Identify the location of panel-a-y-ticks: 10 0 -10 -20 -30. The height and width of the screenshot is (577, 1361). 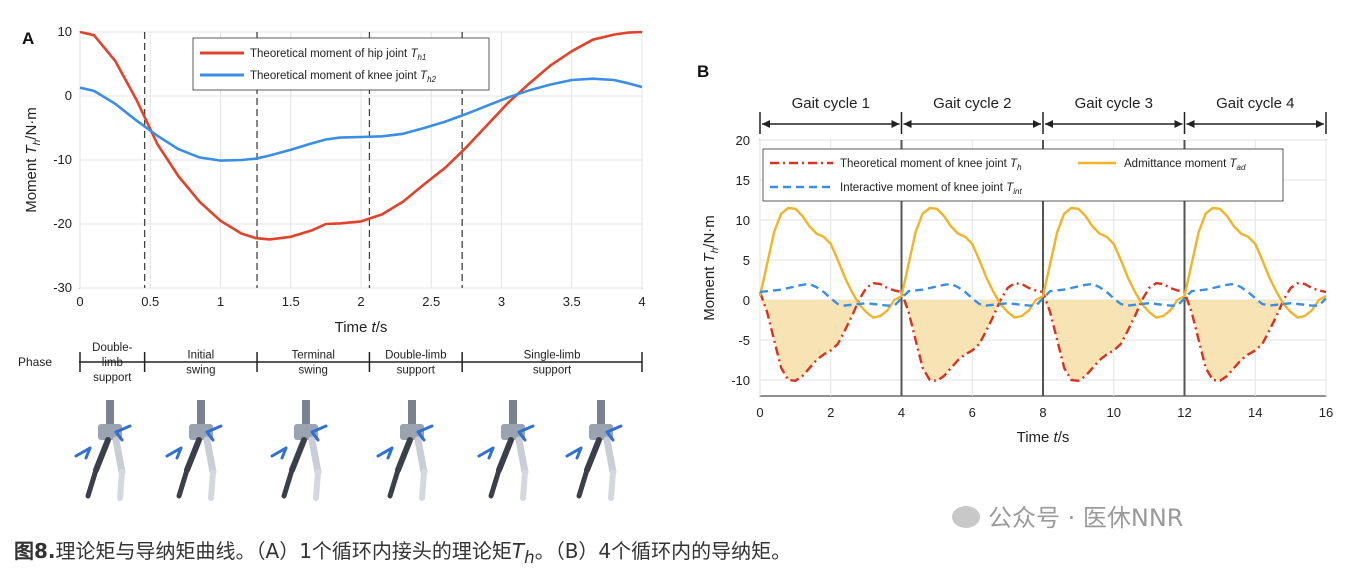
(62, 159).